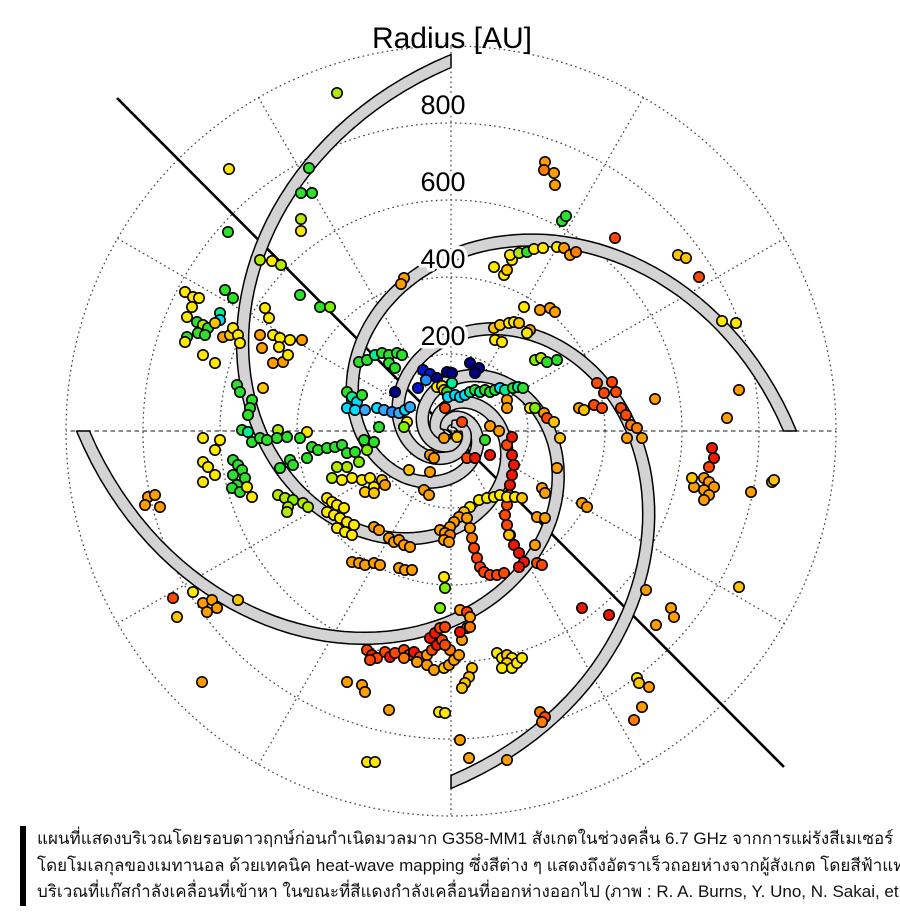 The height and width of the screenshot is (924, 900). I want to click on radial-tick-label: 800, so click(442, 105).